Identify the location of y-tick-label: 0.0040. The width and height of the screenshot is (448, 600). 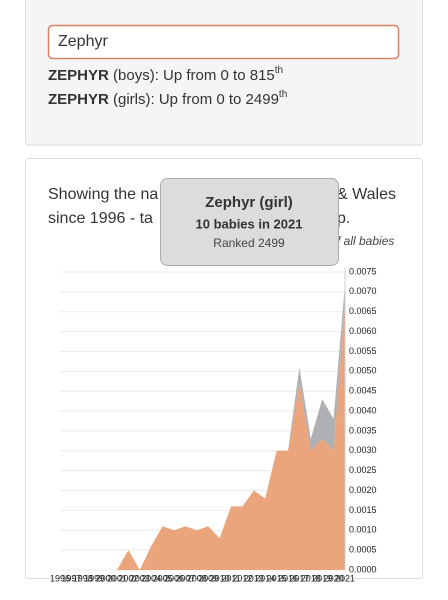
(363, 410).